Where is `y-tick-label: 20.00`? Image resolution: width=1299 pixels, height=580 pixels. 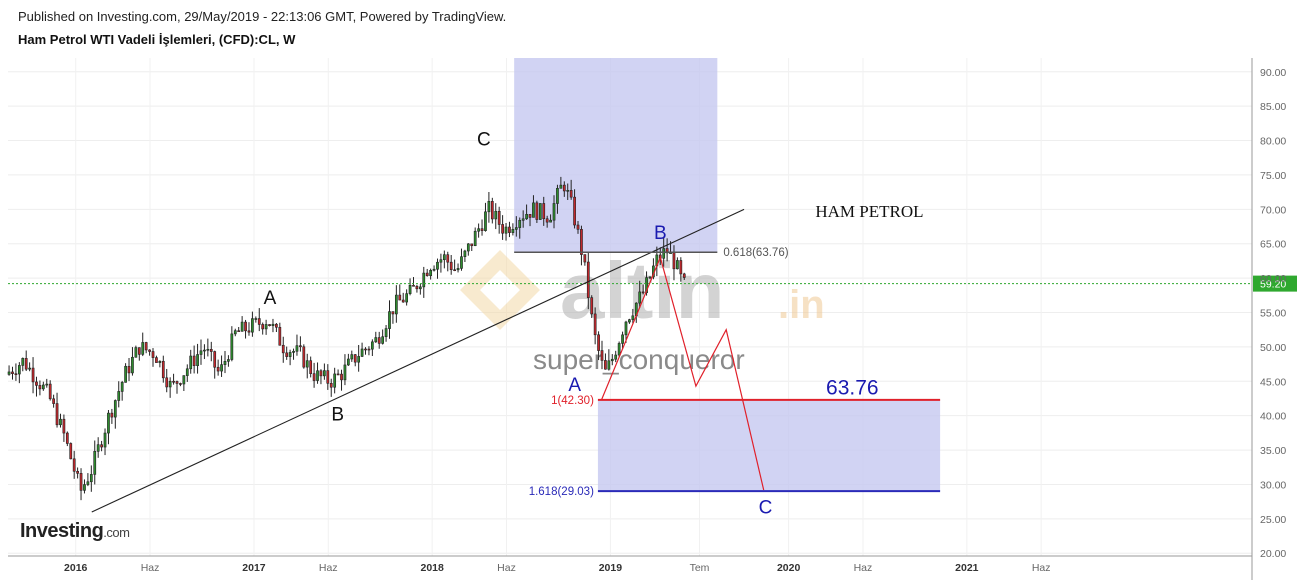
y-tick-label: 20.00 is located at coordinates (1273, 554).